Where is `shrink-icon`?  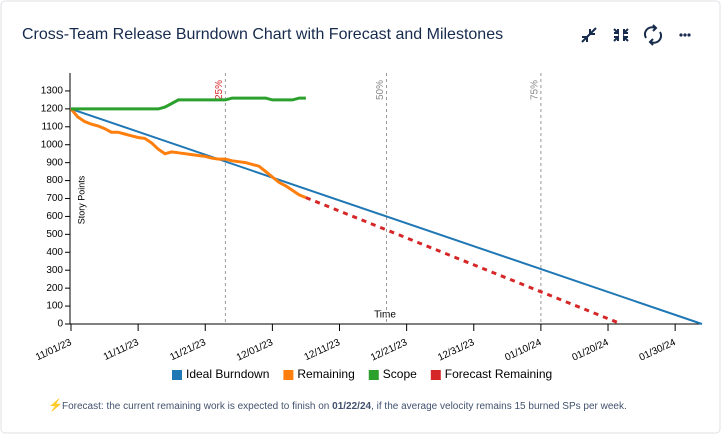 shrink-icon is located at coordinates (621, 35).